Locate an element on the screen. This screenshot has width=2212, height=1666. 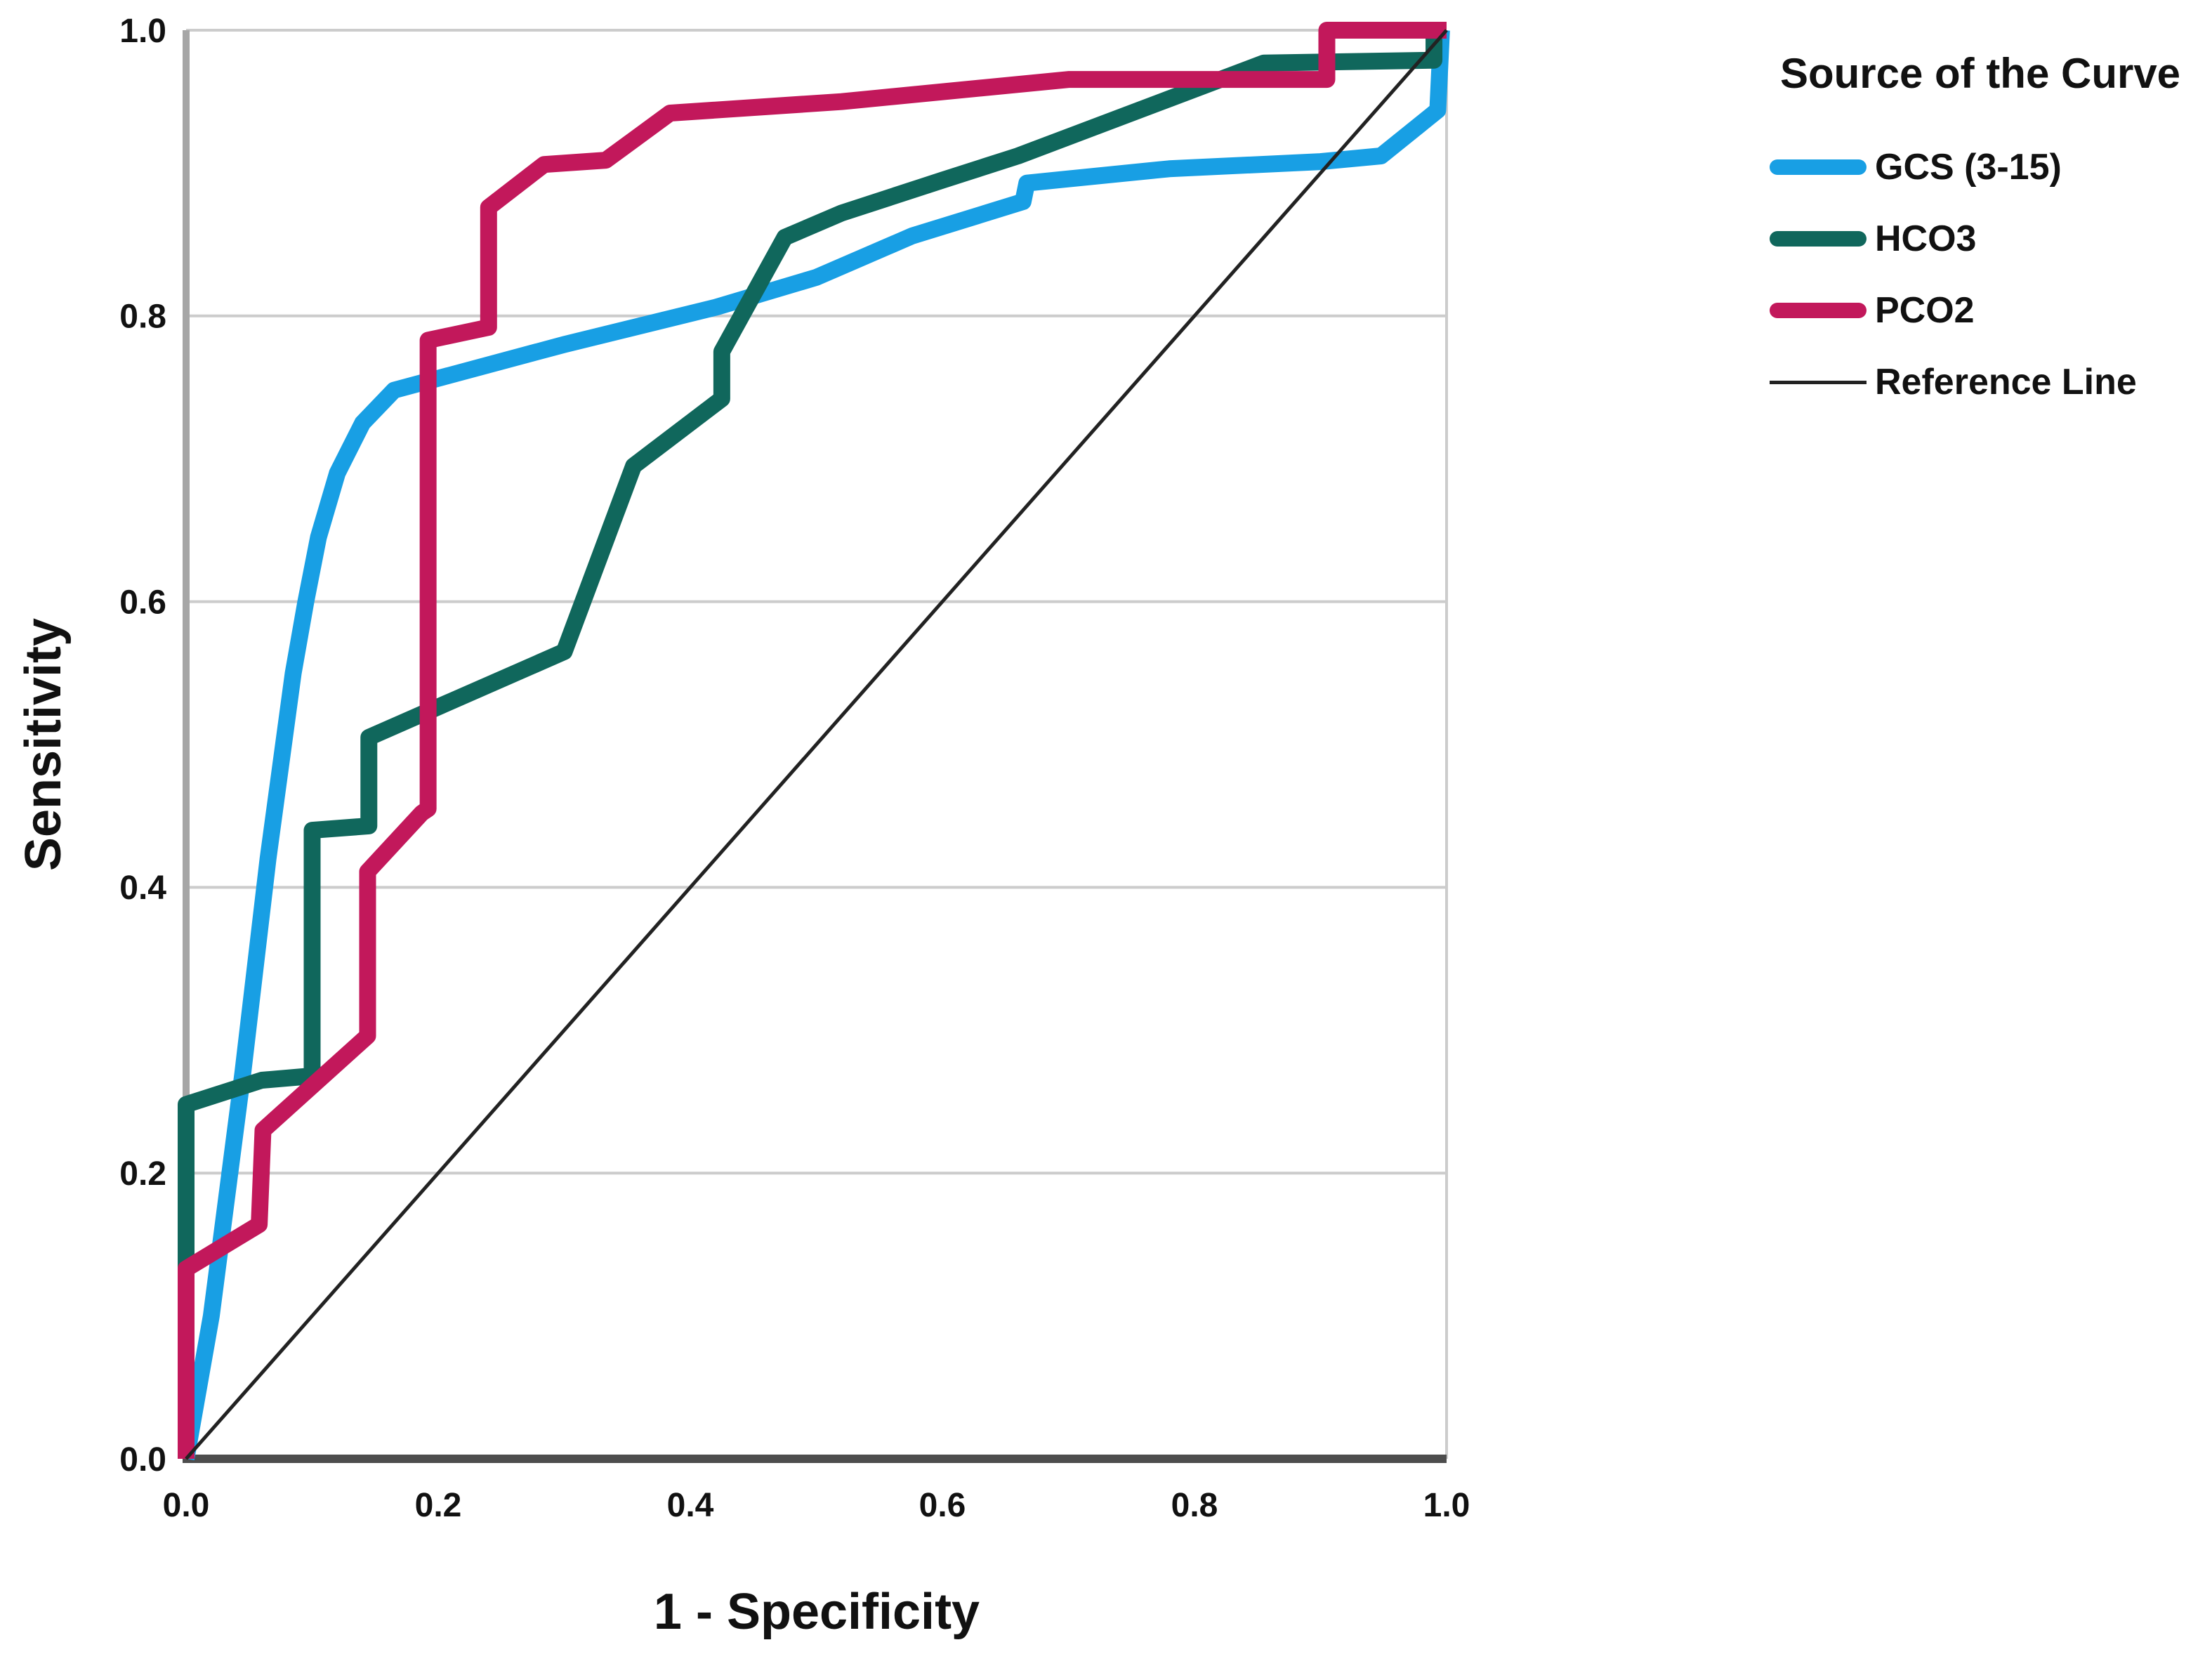
x-tick-label: 0.4 is located at coordinates (690, 1505).